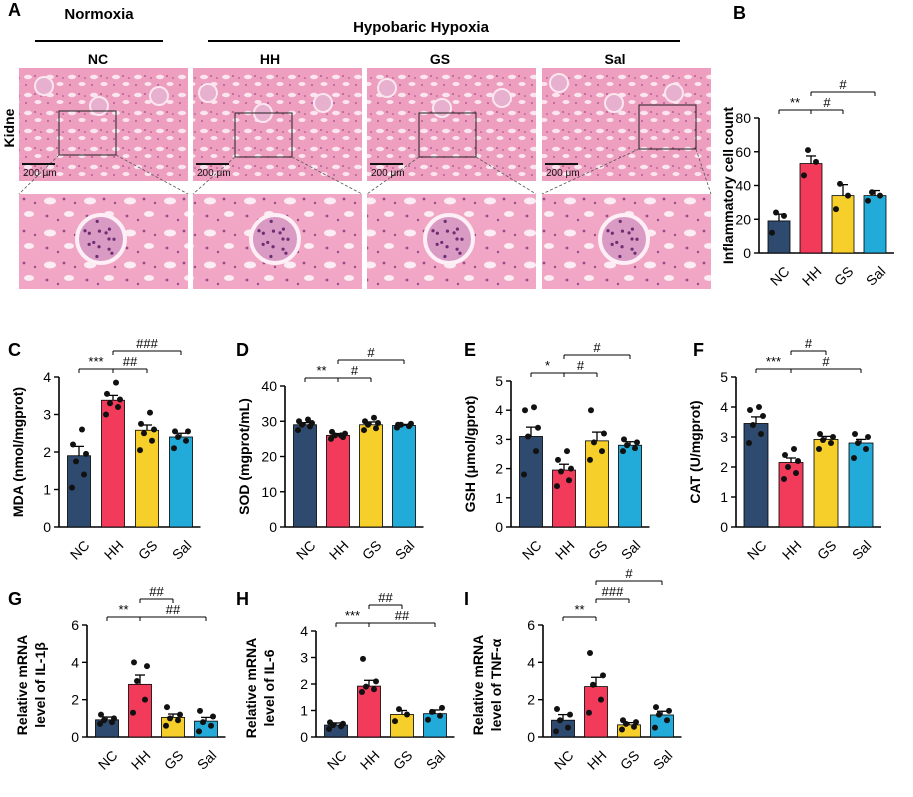 The height and width of the screenshot is (797, 913). Describe the element at coordinates (844, 276) in the screenshot. I see `x-tick-label-B-GS: GS` at that location.